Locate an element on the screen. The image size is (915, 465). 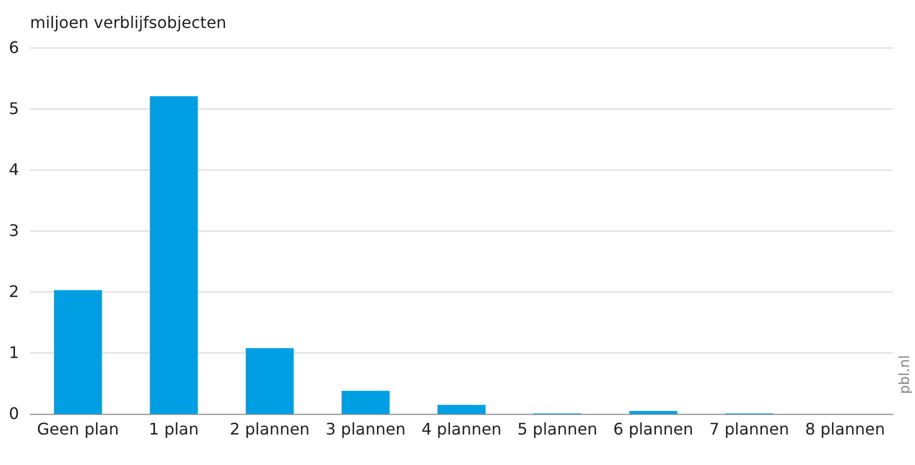
x-tick-label: 5 plannen is located at coordinates (557, 429).